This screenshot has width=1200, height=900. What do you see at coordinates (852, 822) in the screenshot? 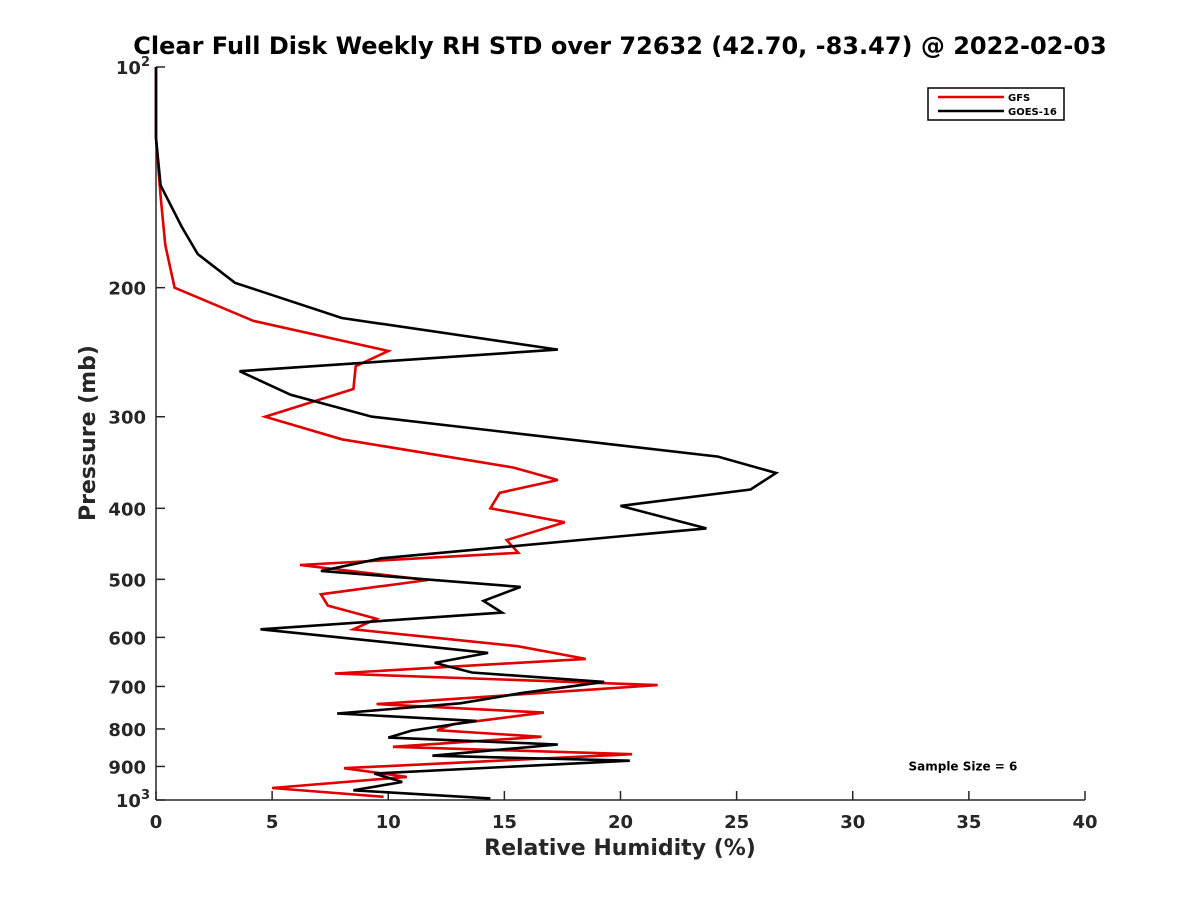
I see `x-tick-label: 30` at bounding box center [852, 822].